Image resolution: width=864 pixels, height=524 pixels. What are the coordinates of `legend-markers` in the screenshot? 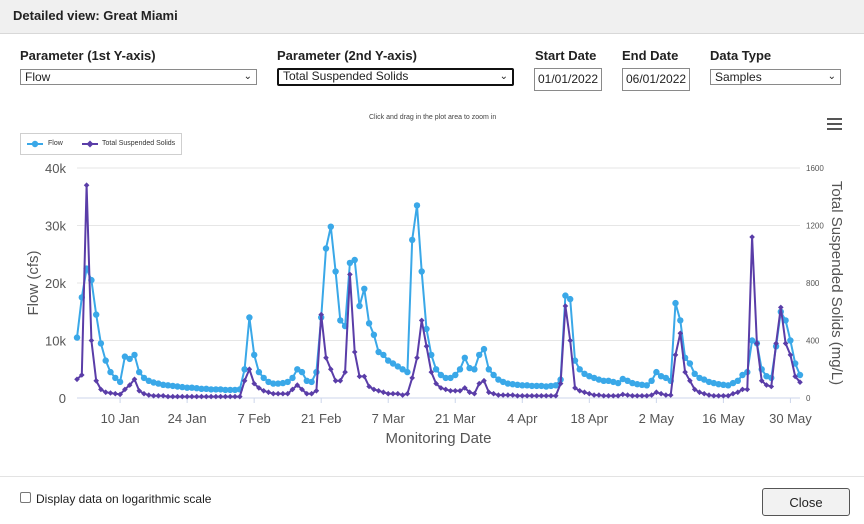 It's located at (62, 144).